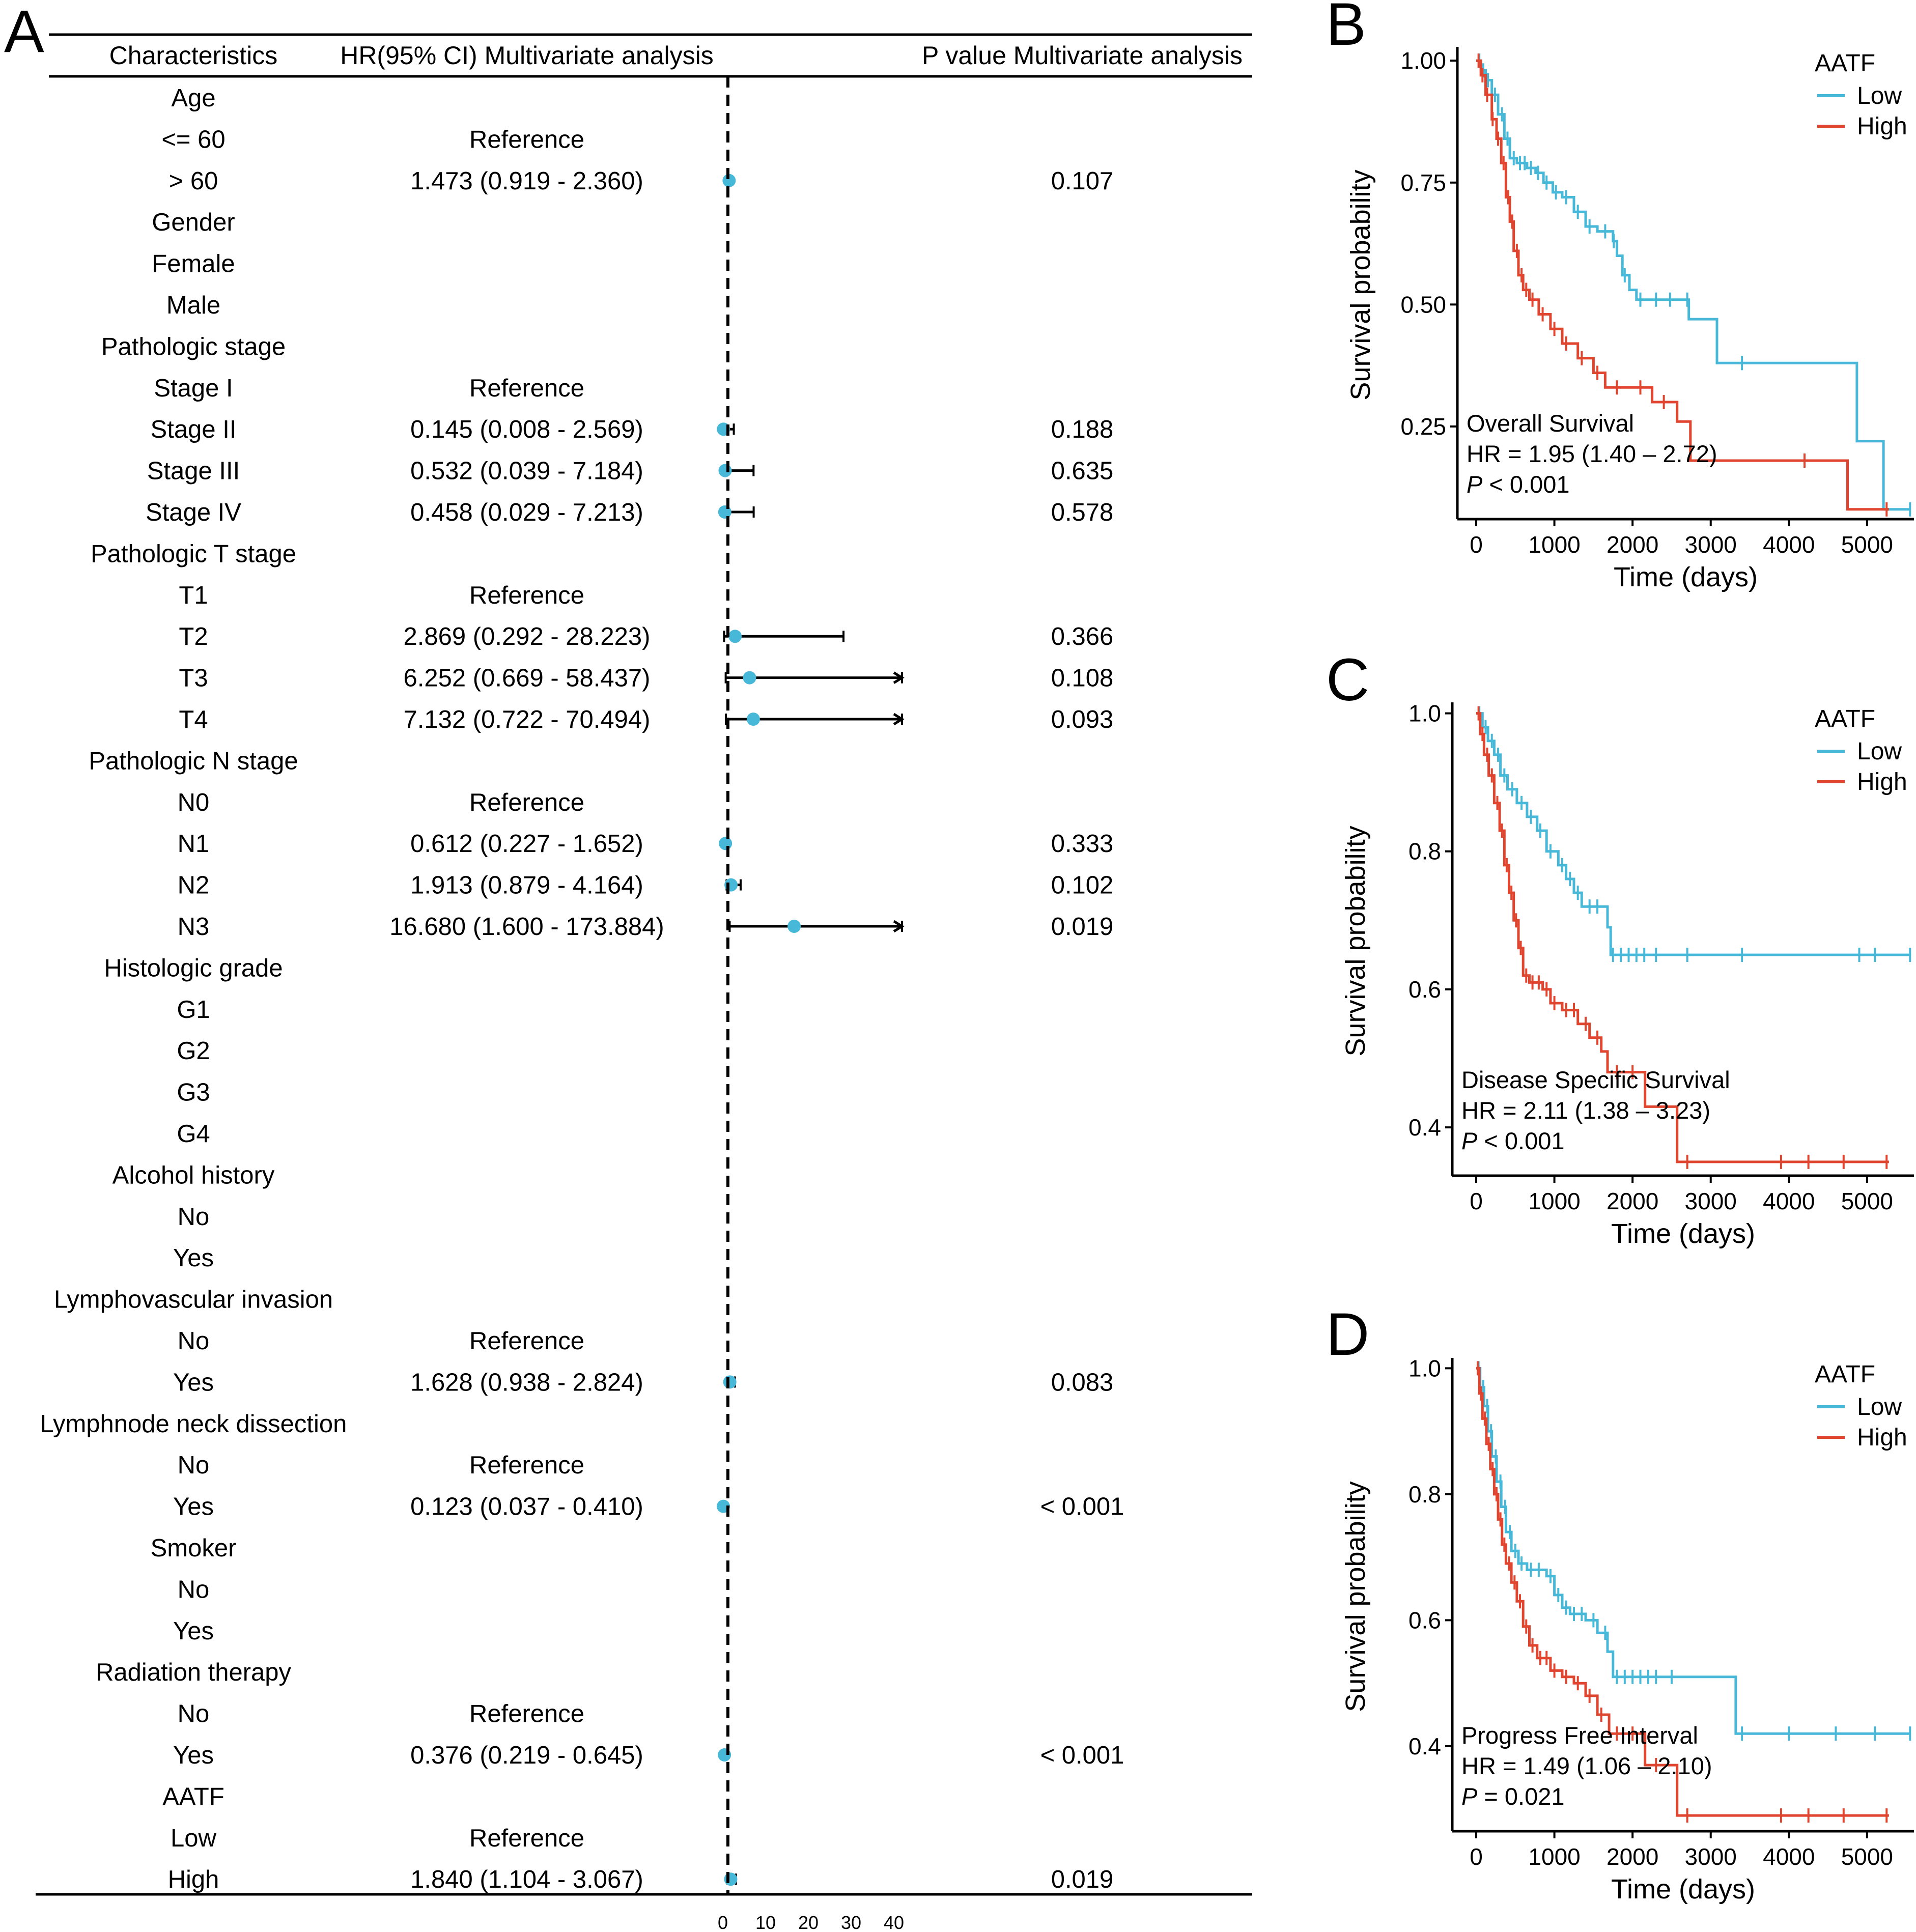  What do you see at coordinates (193, 471) in the screenshot?
I see `row-label: Stage III` at bounding box center [193, 471].